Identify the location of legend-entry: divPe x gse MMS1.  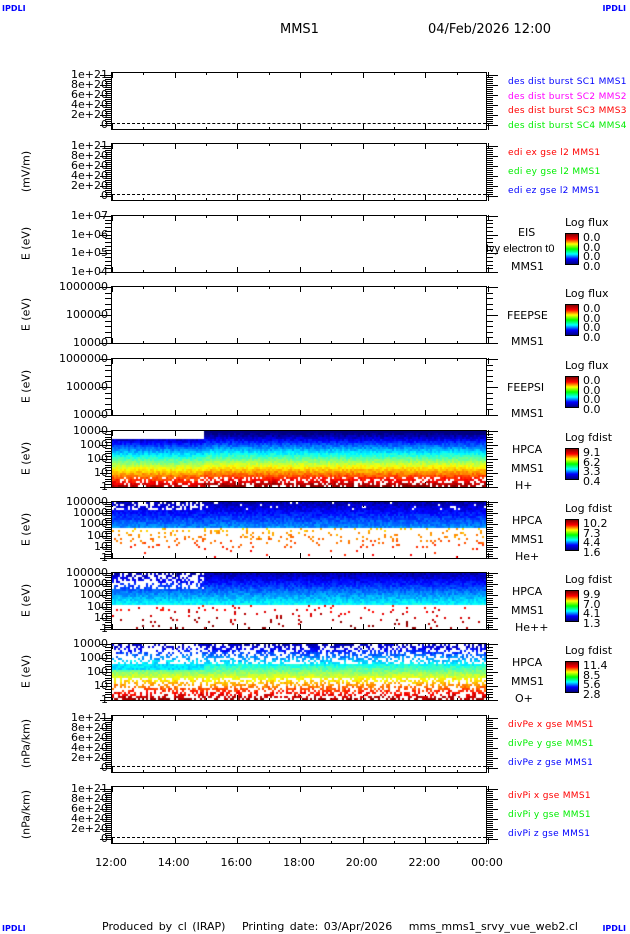
(551, 725).